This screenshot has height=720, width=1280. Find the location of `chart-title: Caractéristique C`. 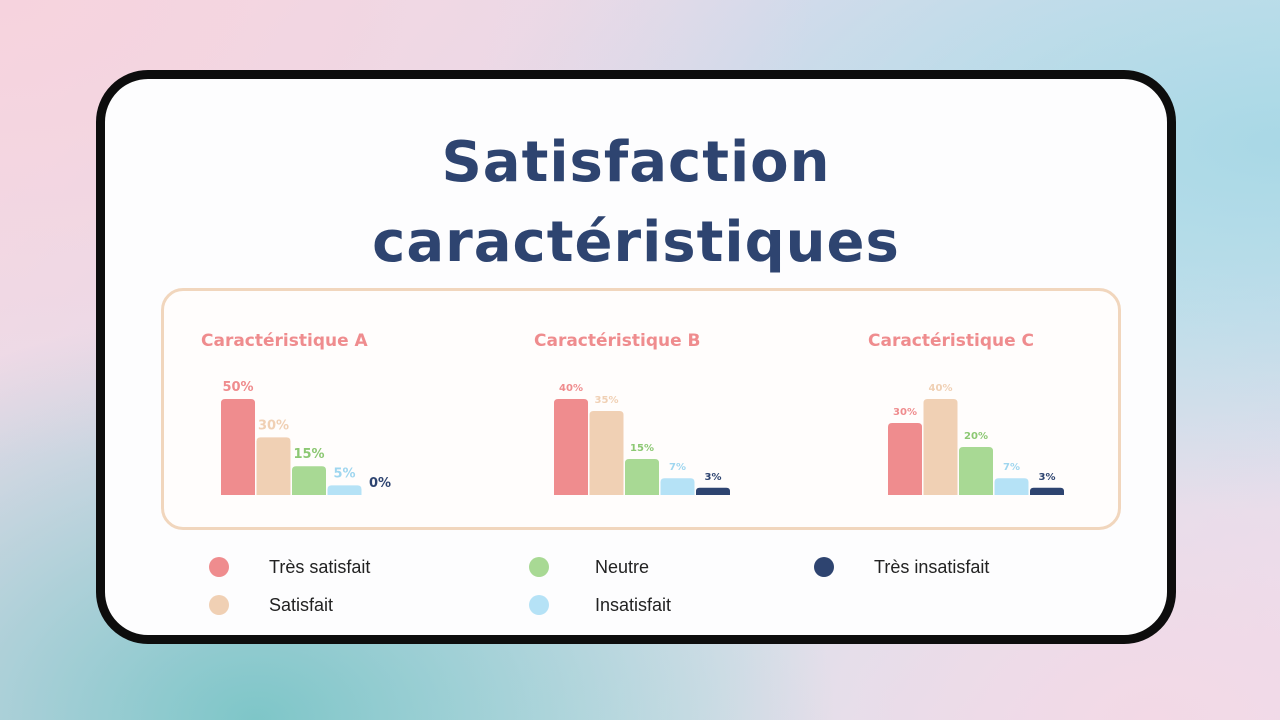

chart-title: Caractéristique C is located at coordinates (951, 341).